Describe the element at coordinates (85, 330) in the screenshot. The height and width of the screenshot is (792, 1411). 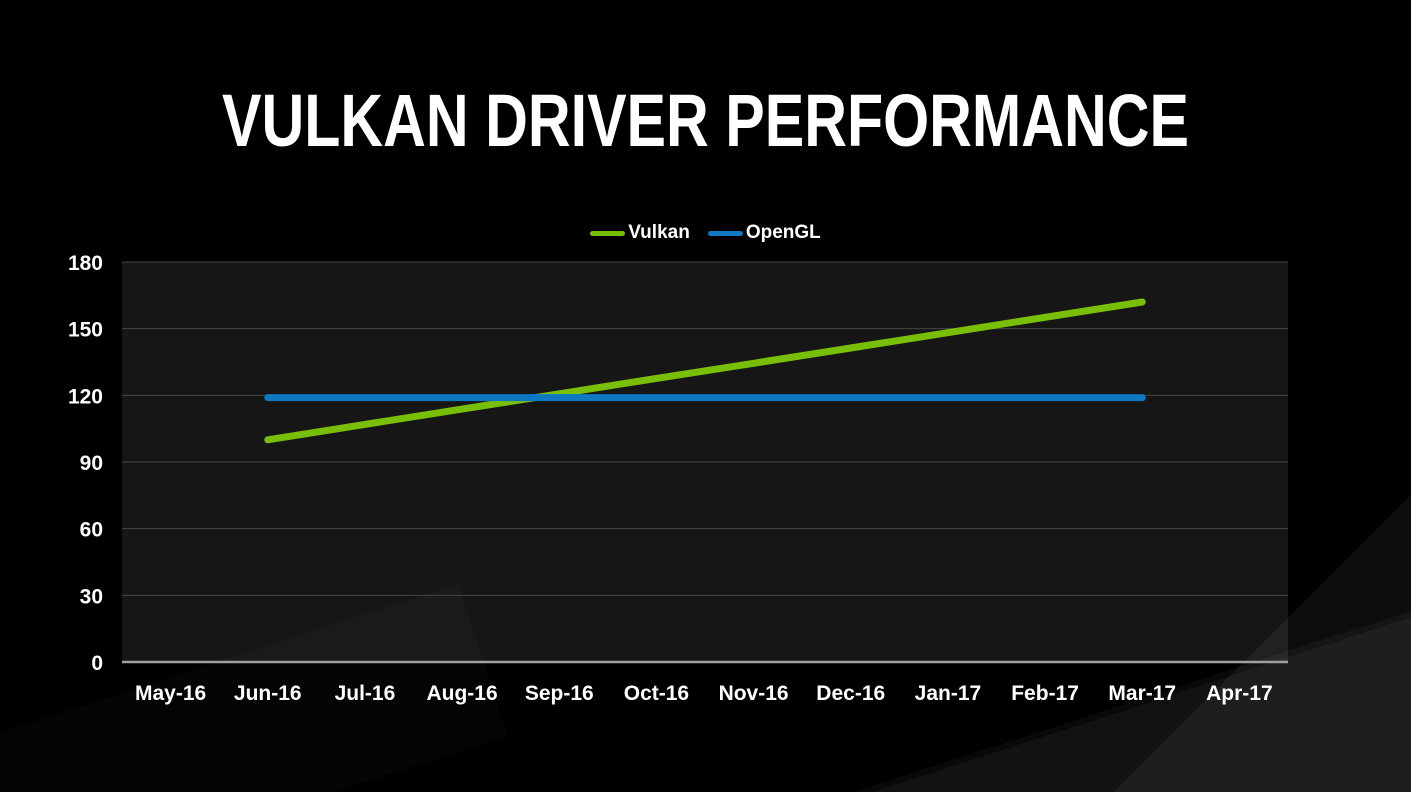
I see `y-tick-label-150: 150` at that location.